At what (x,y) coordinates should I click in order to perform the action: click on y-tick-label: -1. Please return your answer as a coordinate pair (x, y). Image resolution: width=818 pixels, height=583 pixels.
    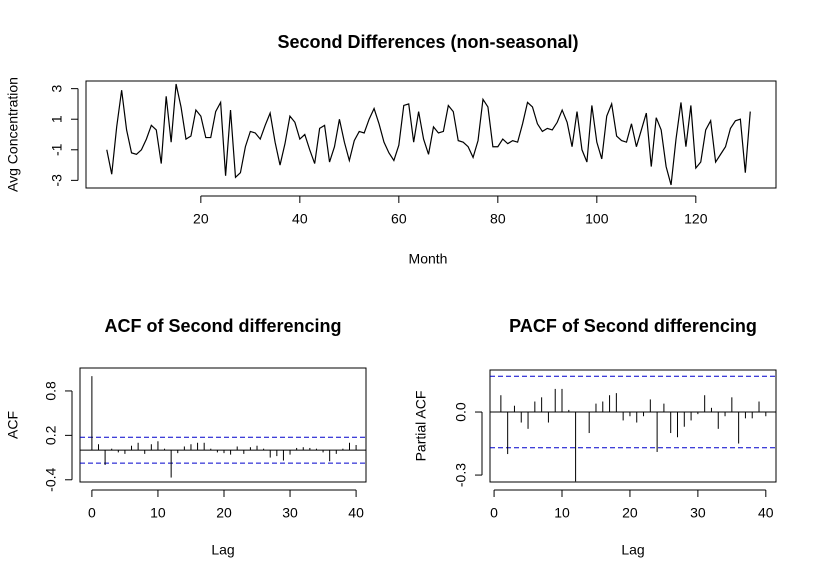
    Looking at the image, I should click on (57, 149).